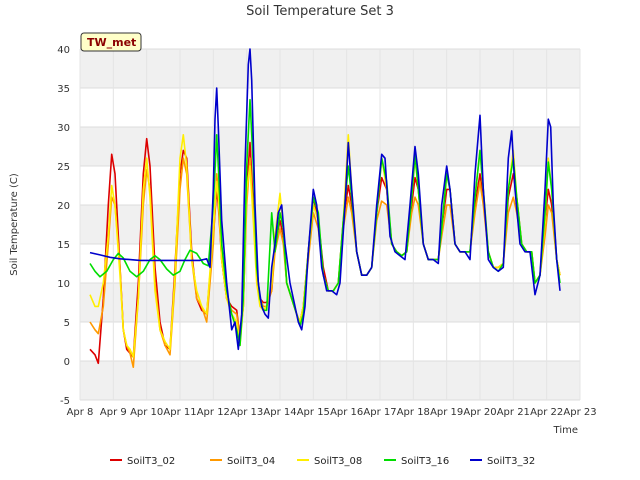  Describe the element at coordinates (251, 461) in the screenshot. I see `legend-label: SoilT3_04` at that location.